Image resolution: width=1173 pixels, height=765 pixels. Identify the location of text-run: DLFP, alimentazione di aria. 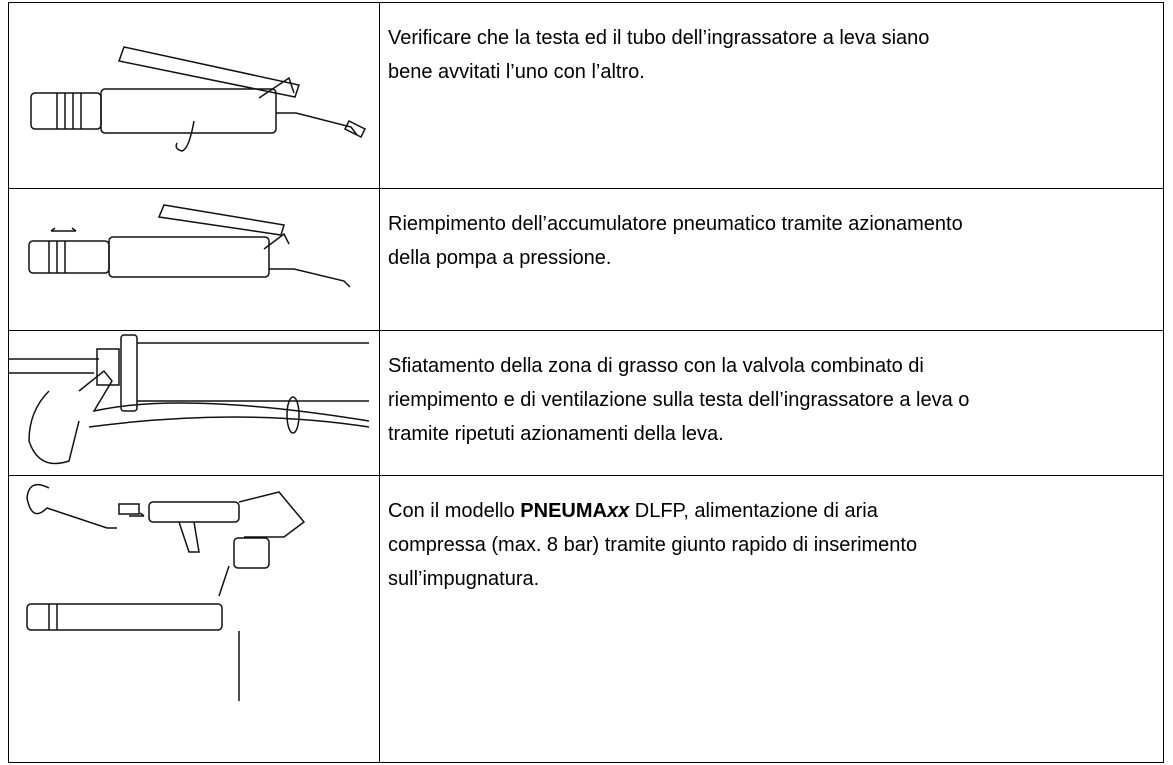
(753, 511).